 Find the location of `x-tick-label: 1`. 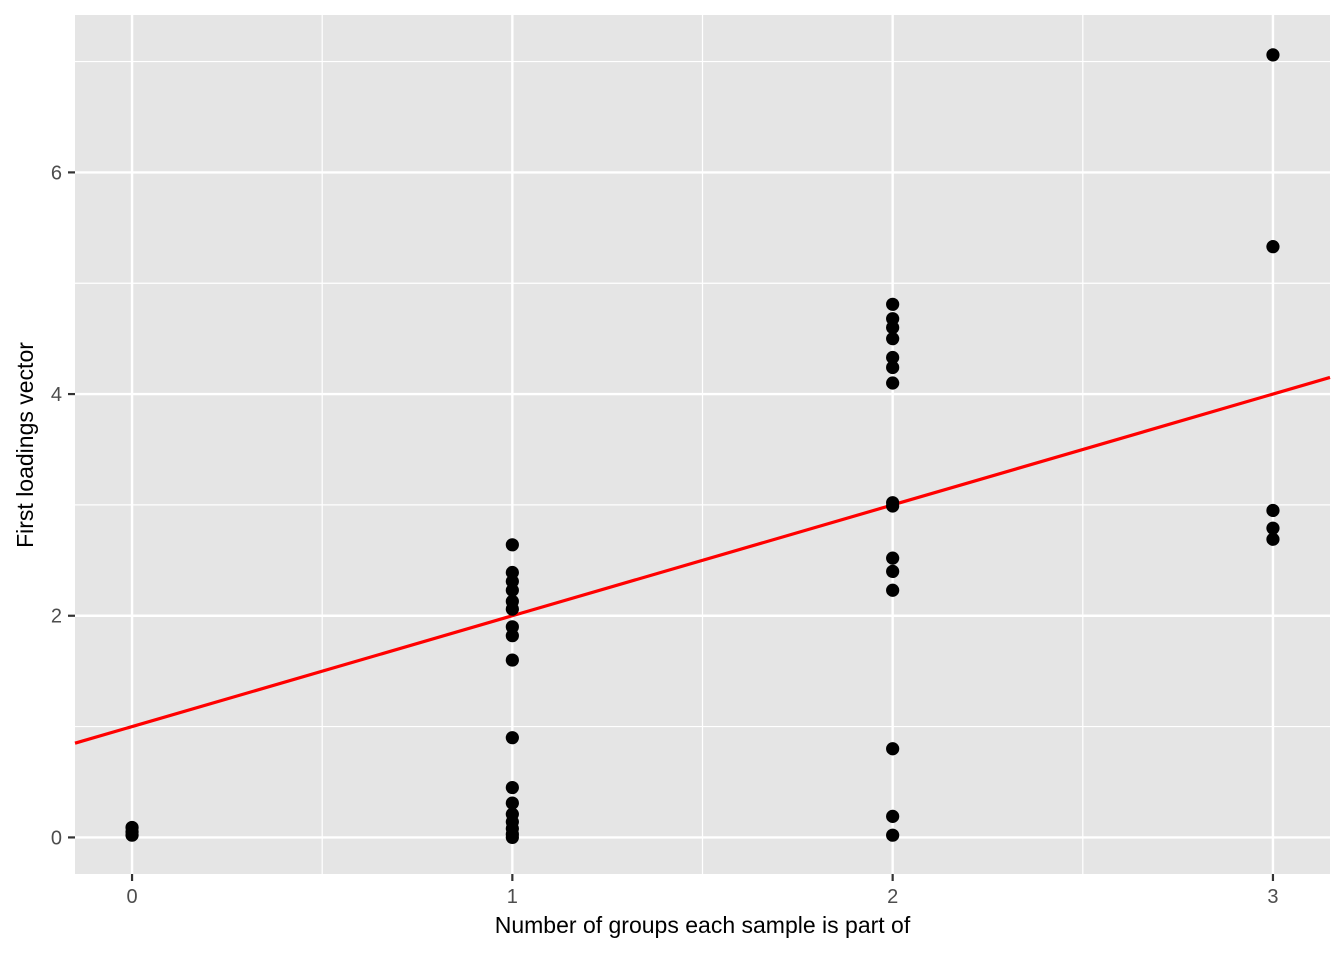

x-tick-label: 1 is located at coordinates (512, 897).